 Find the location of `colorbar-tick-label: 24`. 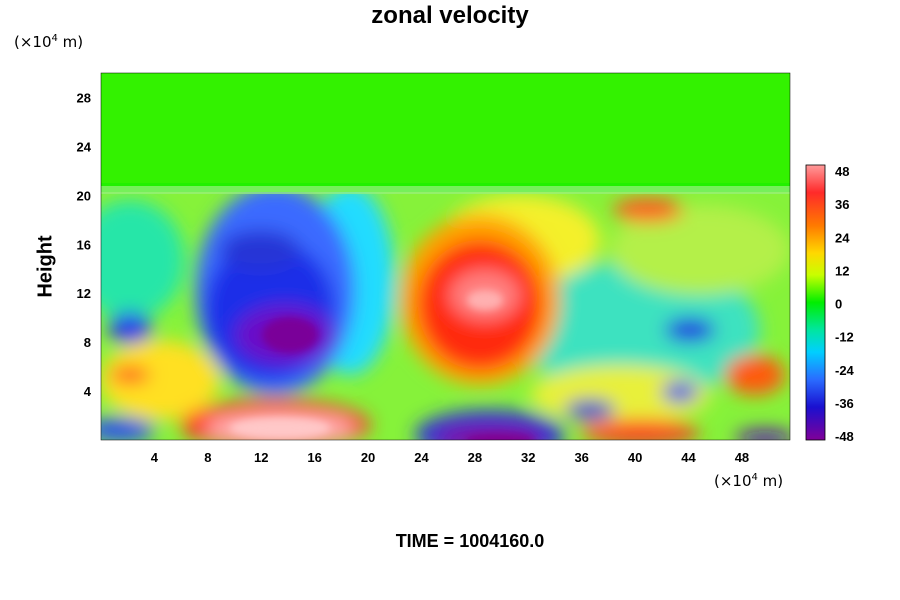

colorbar-tick-label: 24 is located at coordinates (842, 237).